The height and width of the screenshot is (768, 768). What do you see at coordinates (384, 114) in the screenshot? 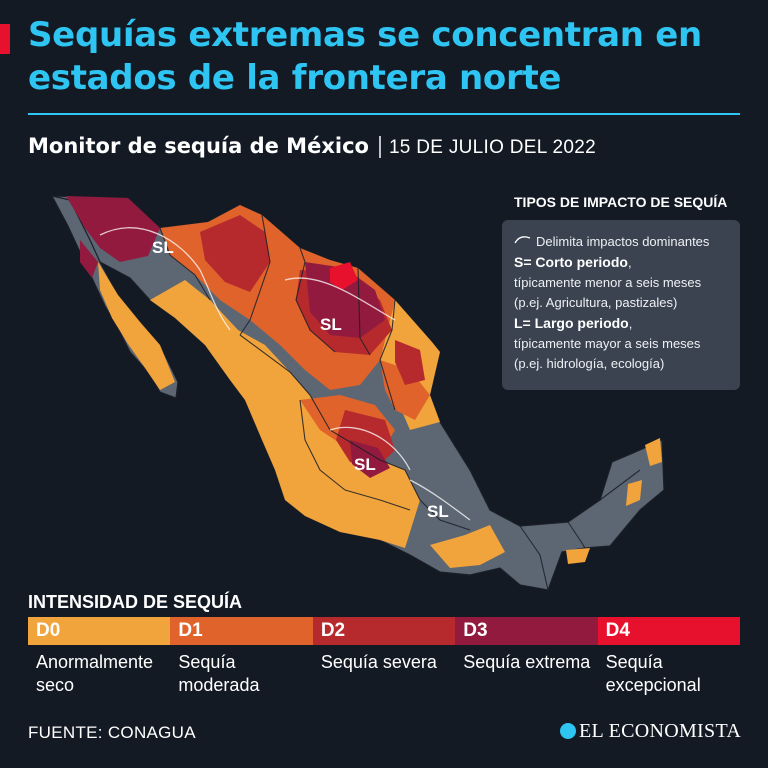
I see `title-divider` at bounding box center [384, 114].